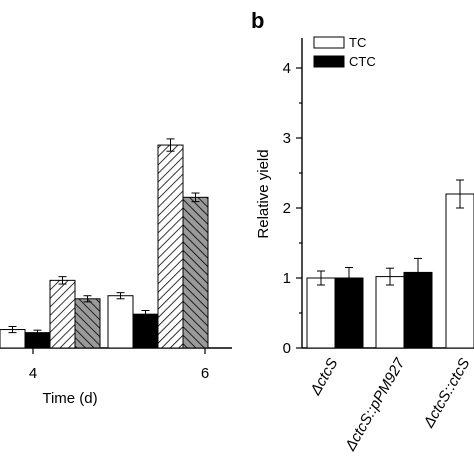 The image size is (474, 474). Describe the element at coordinates (329, 42) in the screenshot. I see `legend-swatch-tc` at that location.